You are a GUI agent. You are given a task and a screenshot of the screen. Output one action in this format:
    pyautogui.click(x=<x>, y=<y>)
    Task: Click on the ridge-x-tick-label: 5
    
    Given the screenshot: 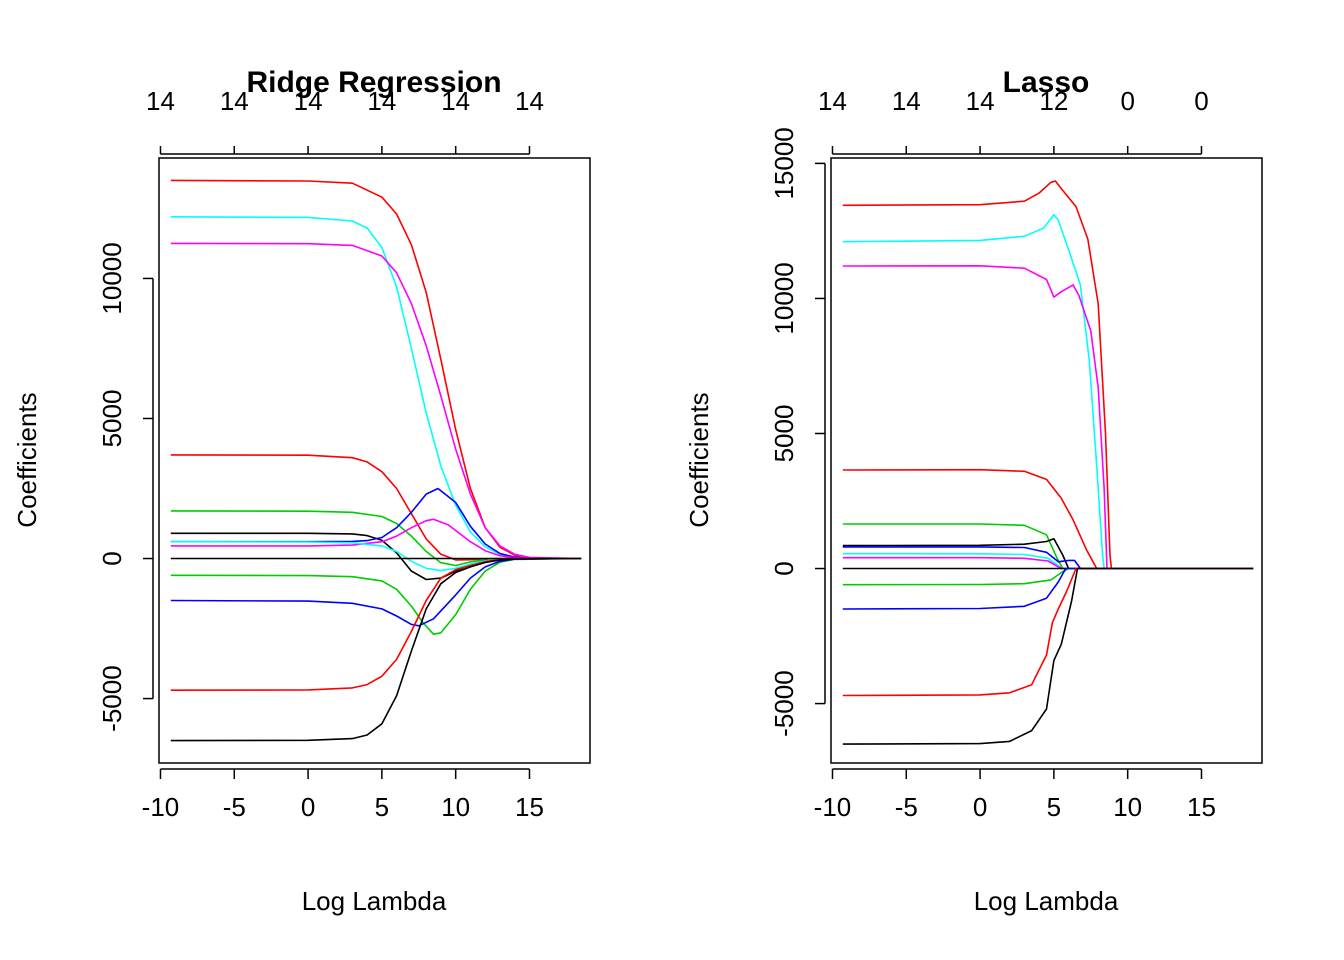 What is the action you would take?
    pyautogui.click(x=382, y=807)
    